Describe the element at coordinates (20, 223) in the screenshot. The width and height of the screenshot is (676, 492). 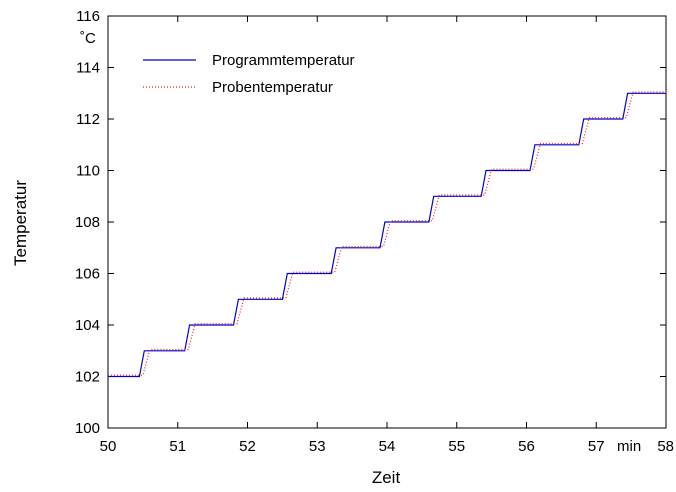
I see `y-axis-label: Temperatur` at that location.